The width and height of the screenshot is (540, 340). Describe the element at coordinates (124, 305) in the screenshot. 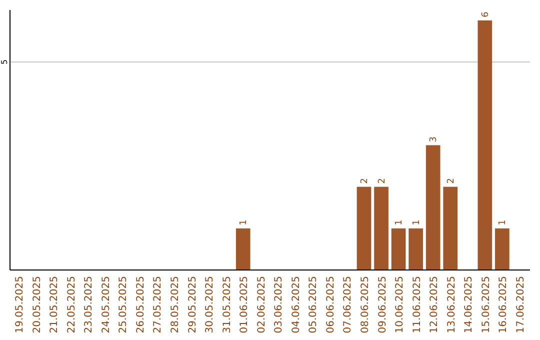

I see `x-tick-label: 25.05.2025` at that location.